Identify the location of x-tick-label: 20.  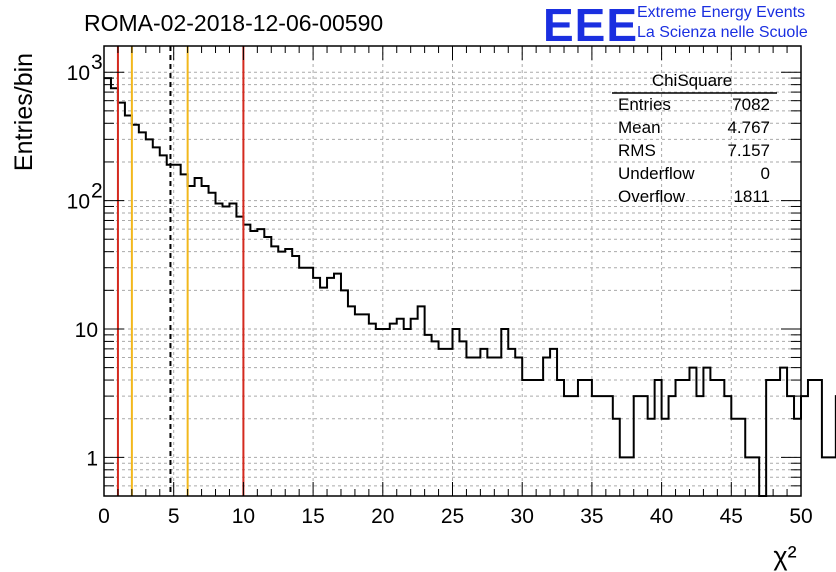
(382, 516).